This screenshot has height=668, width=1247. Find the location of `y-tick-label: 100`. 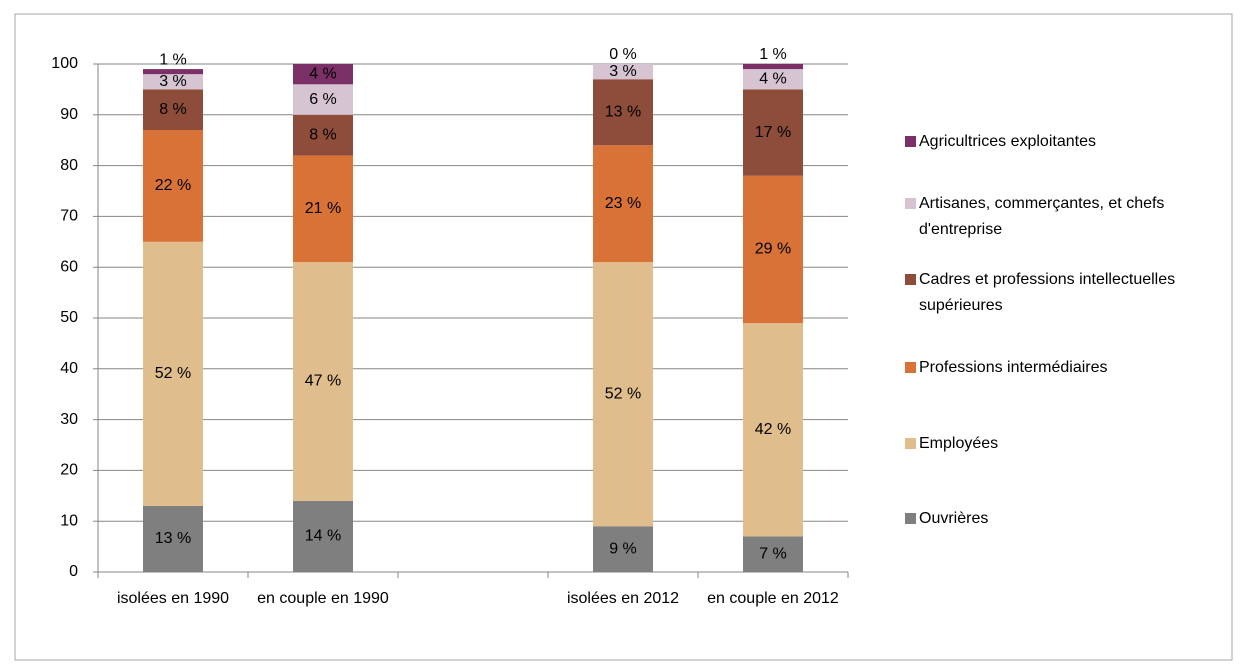

y-tick-label: 100 is located at coordinates (64, 63).